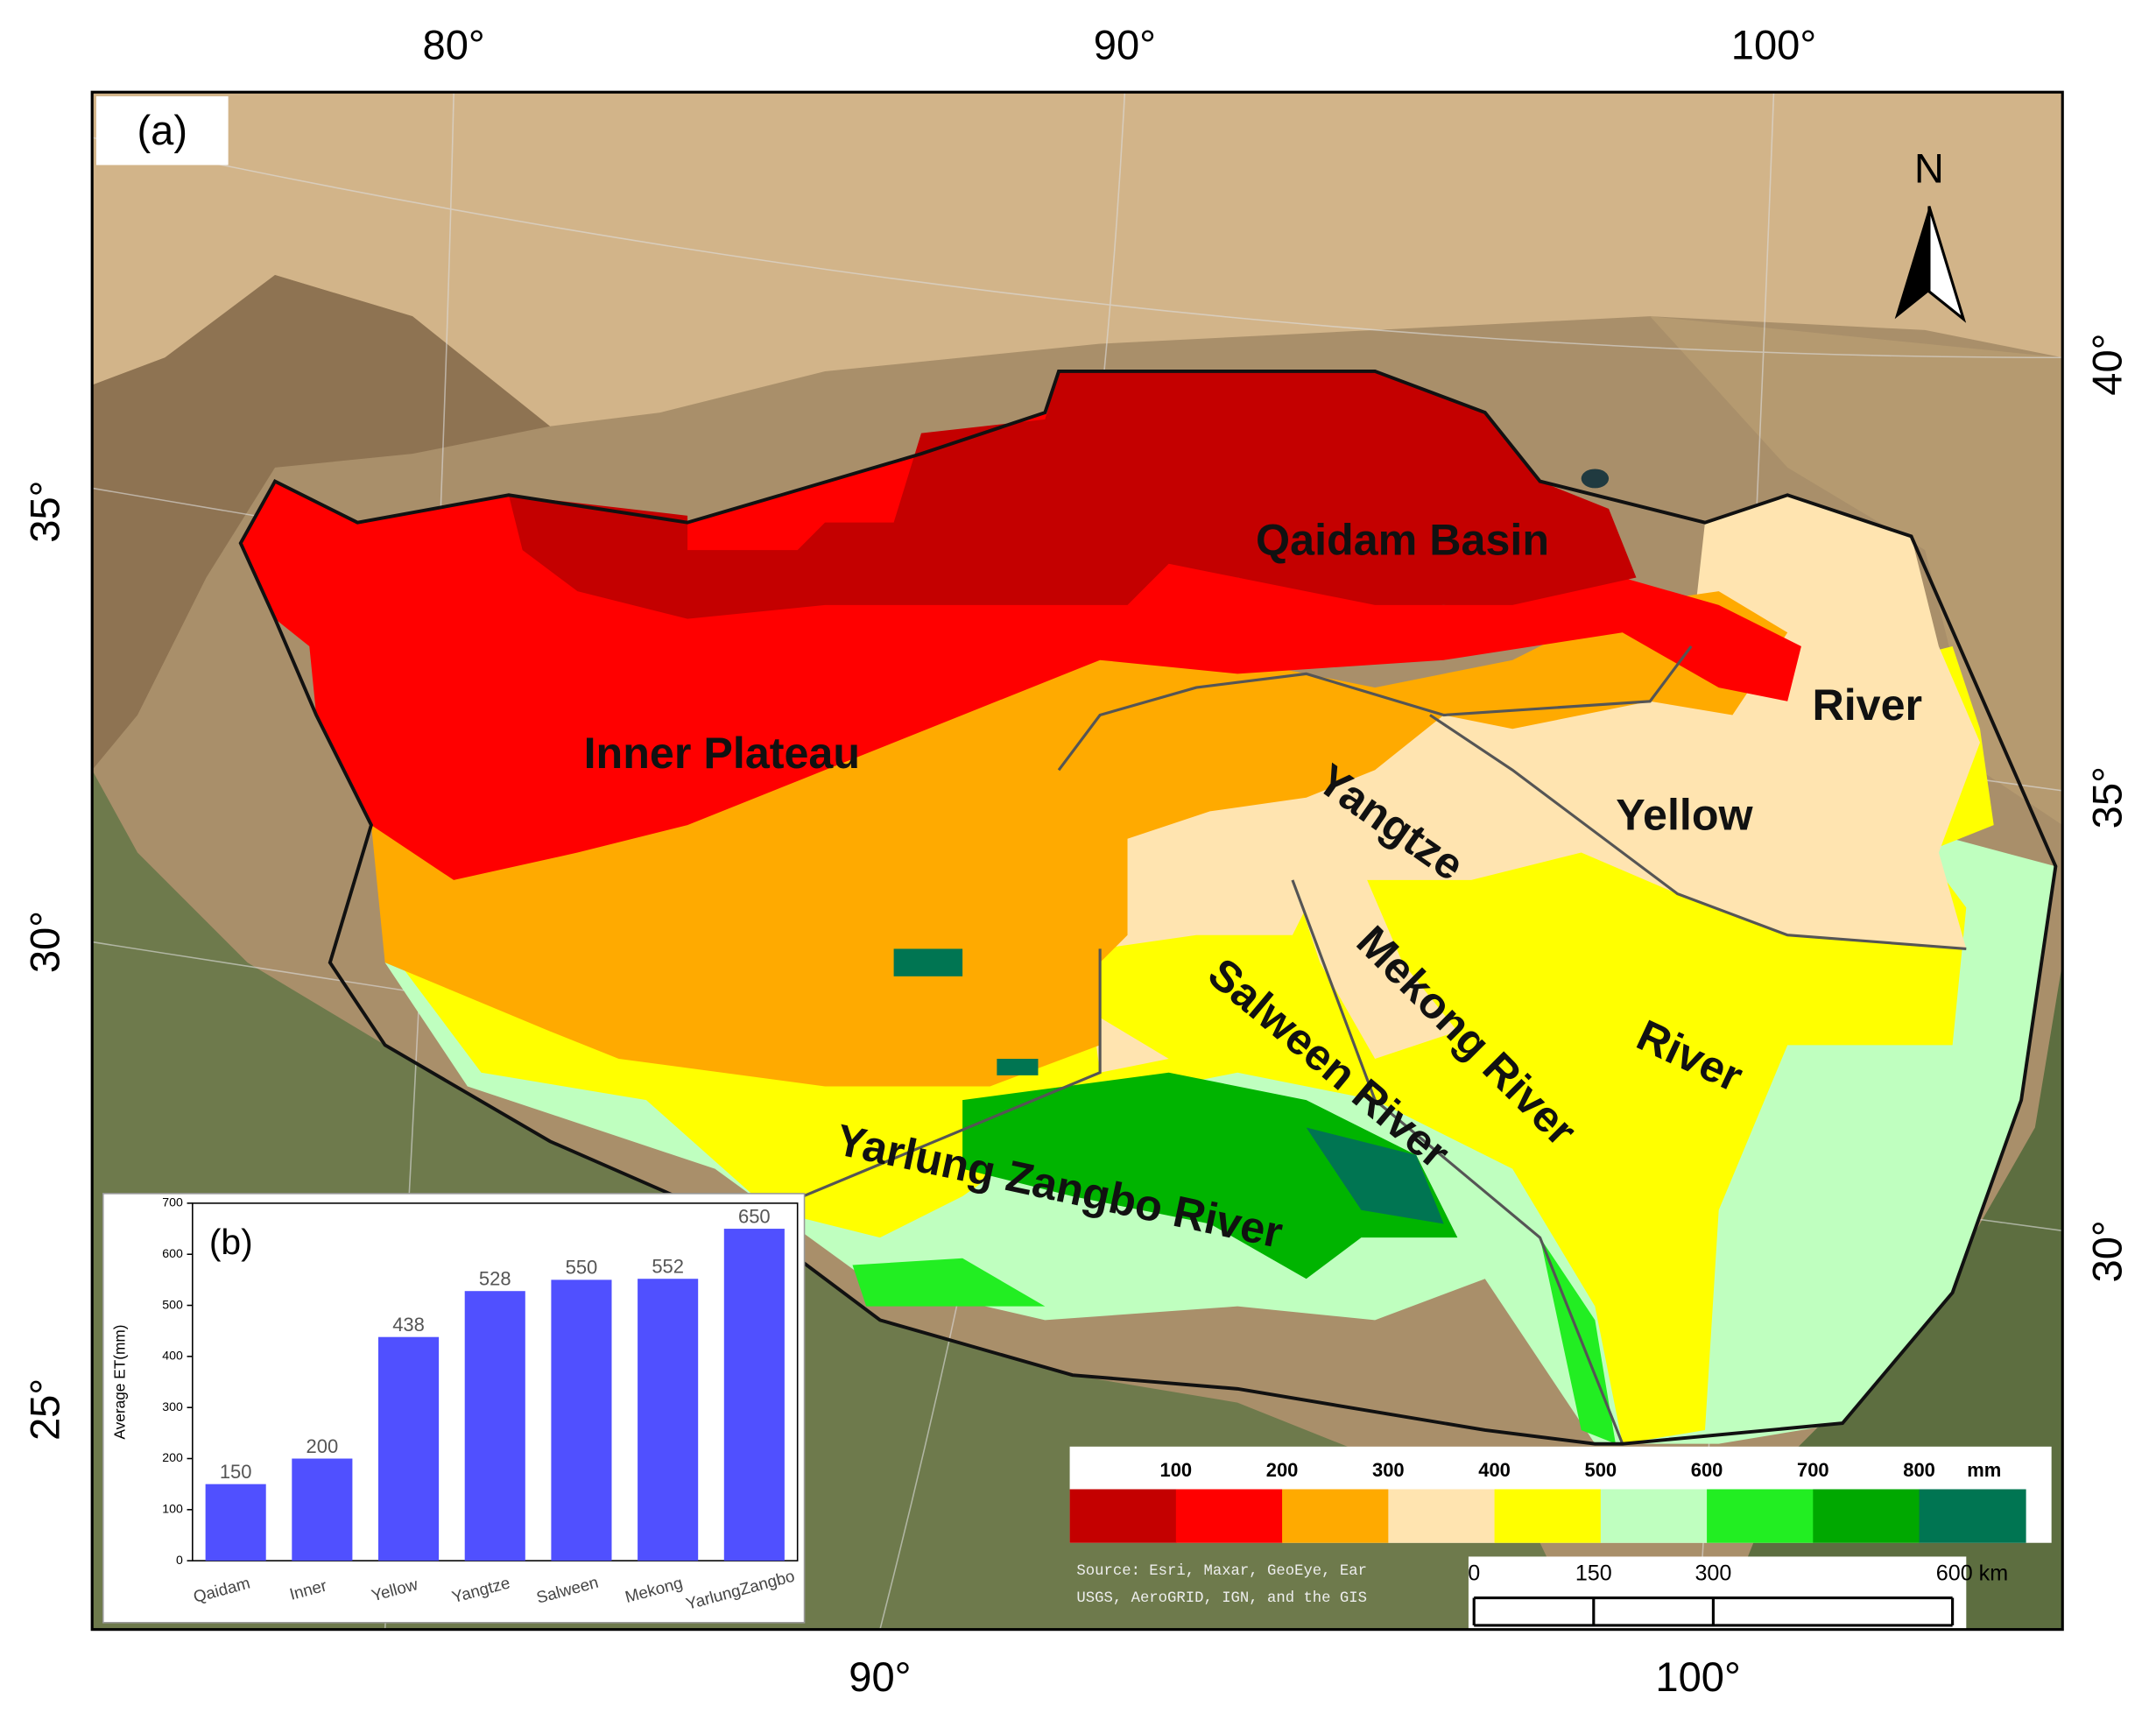 This screenshot has height=1734, width=2156. I want to click on value-label: 150, so click(236, 1472).